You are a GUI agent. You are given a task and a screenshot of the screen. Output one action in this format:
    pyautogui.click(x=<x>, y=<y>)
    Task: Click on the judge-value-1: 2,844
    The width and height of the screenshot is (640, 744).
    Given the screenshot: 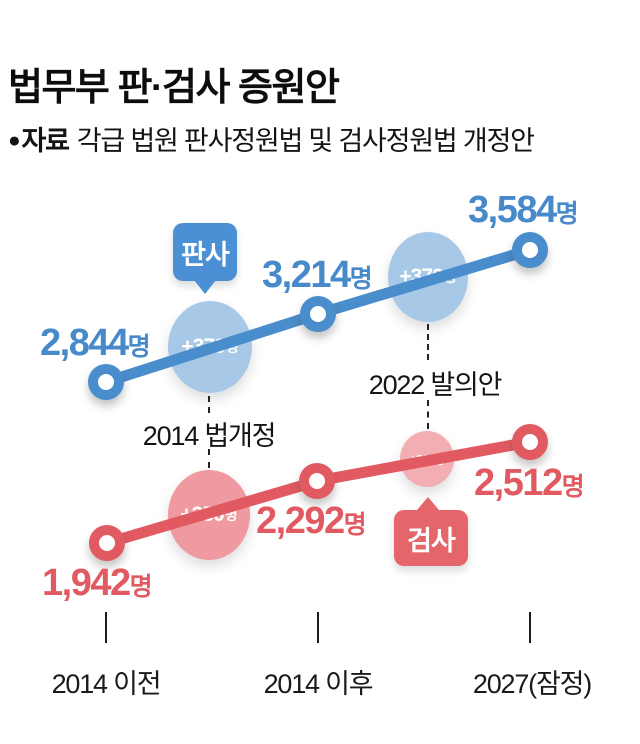 What is the action you would take?
    pyautogui.click(x=84, y=343)
    